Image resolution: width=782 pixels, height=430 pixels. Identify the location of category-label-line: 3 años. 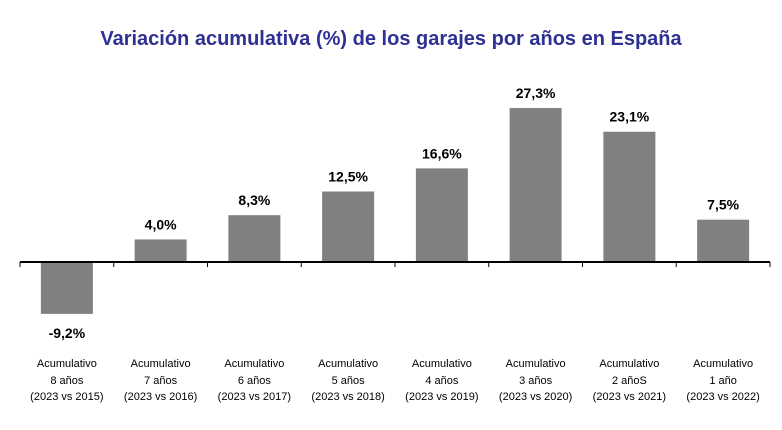
(536, 380).